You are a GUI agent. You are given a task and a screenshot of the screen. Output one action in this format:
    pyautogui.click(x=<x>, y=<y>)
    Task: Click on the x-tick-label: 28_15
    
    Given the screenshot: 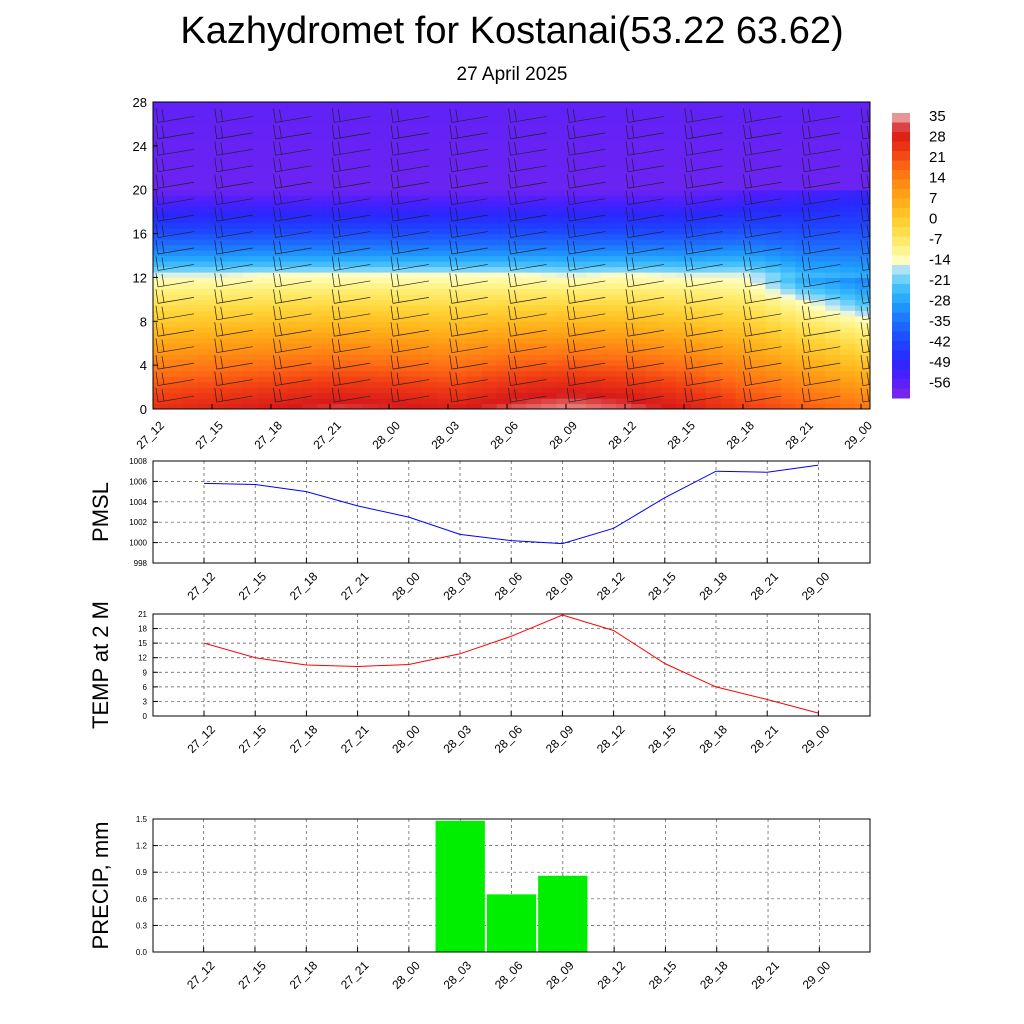 What is the action you would take?
    pyautogui.click(x=681, y=435)
    